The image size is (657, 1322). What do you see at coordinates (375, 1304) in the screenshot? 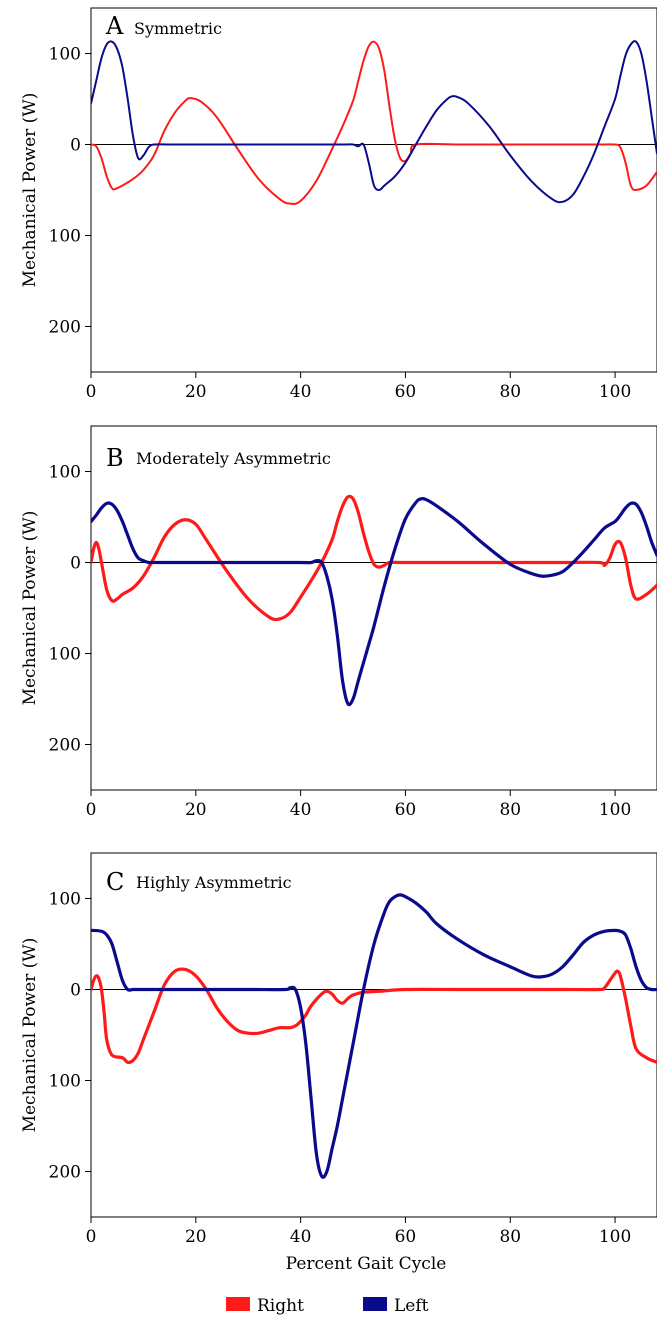
I see `legend-swatch-left` at bounding box center [375, 1304].